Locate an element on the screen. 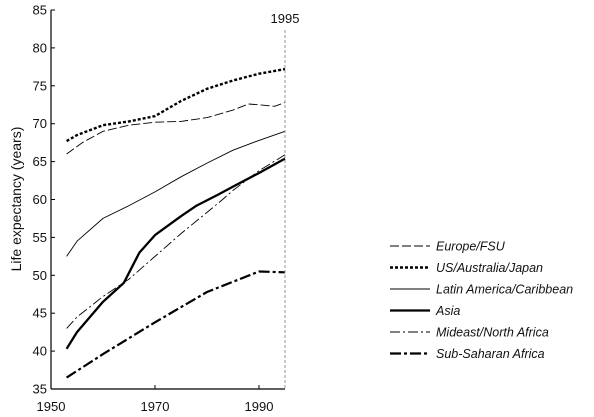 The width and height of the screenshot is (594, 417). x-tick-label: 1990 is located at coordinates (259, 406).